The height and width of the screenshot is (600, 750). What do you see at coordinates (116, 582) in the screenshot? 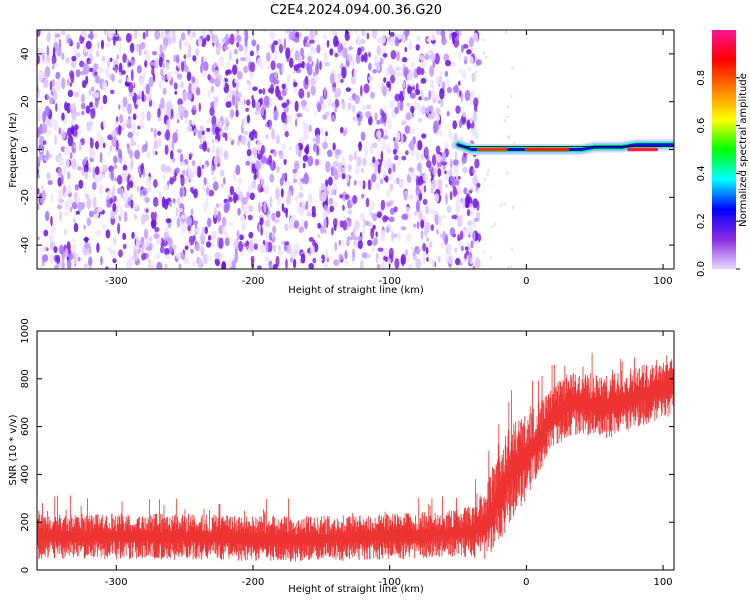
I see `x-tick-label: -300` at bounding box center [116, 582].